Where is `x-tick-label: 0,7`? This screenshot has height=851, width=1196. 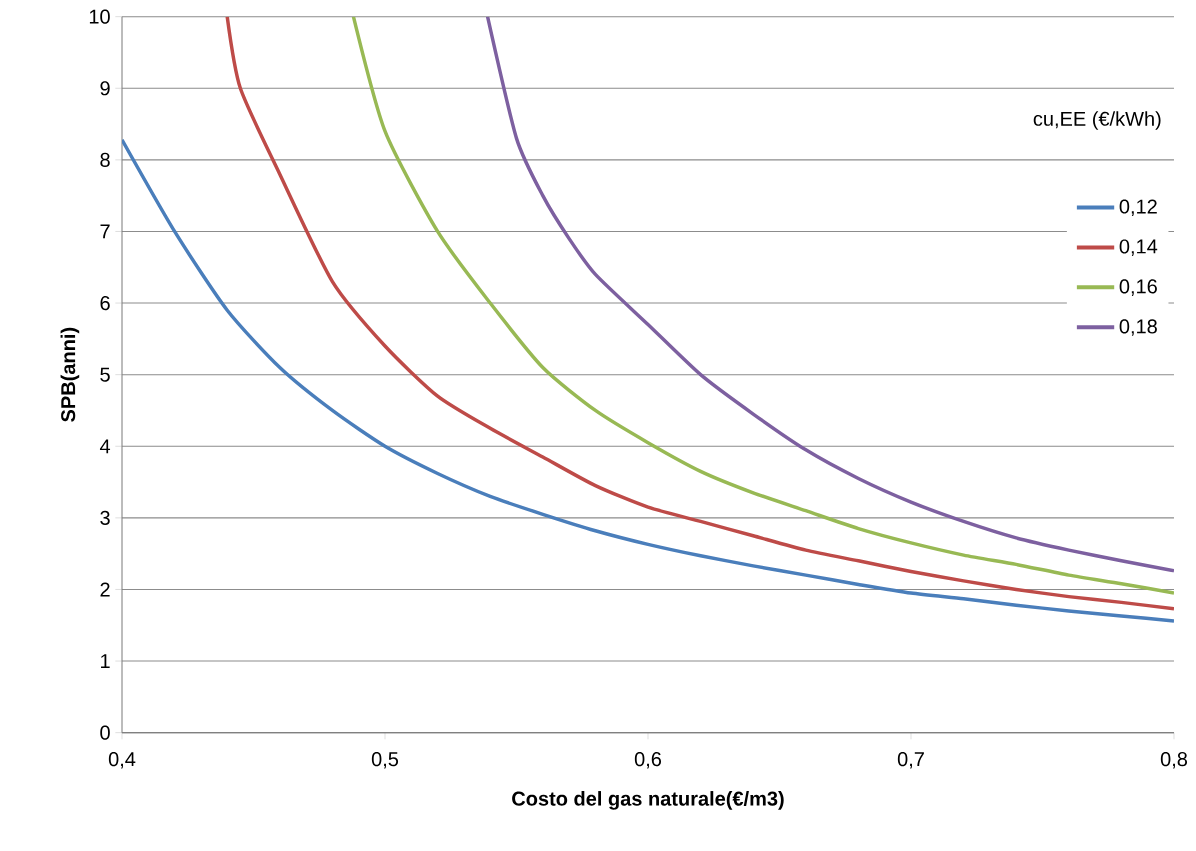 x-tick-label: 0,7 is located at coordinates (910, 760).